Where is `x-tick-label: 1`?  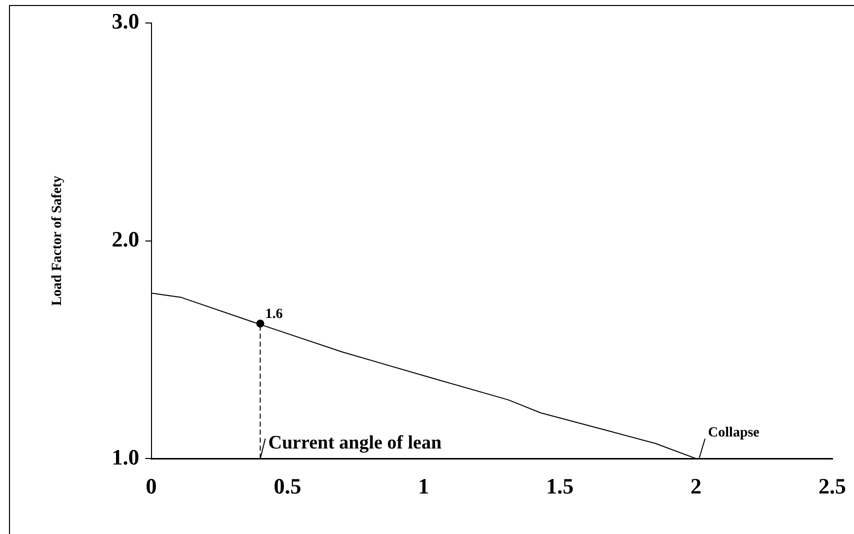 x-tick-label: 1 is located at coordinates (424, 485).